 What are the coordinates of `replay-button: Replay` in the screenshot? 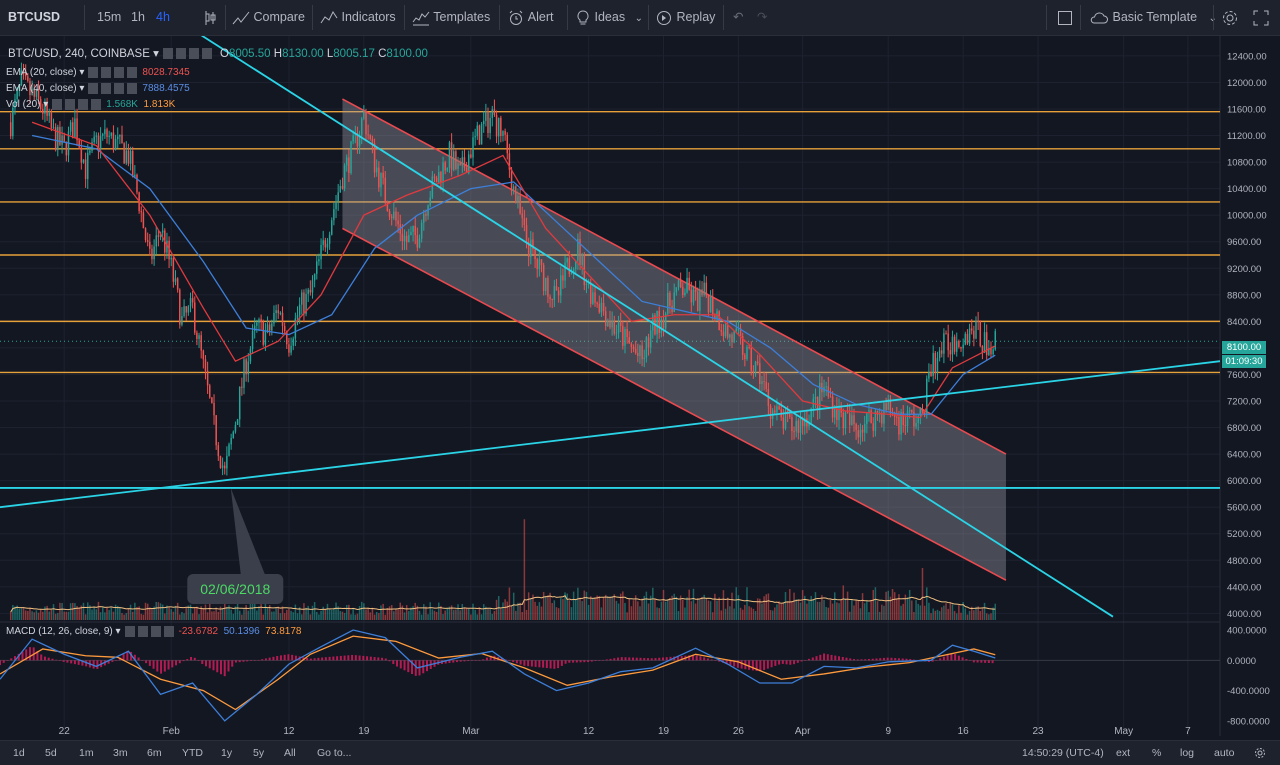 It's located at (685, 17).